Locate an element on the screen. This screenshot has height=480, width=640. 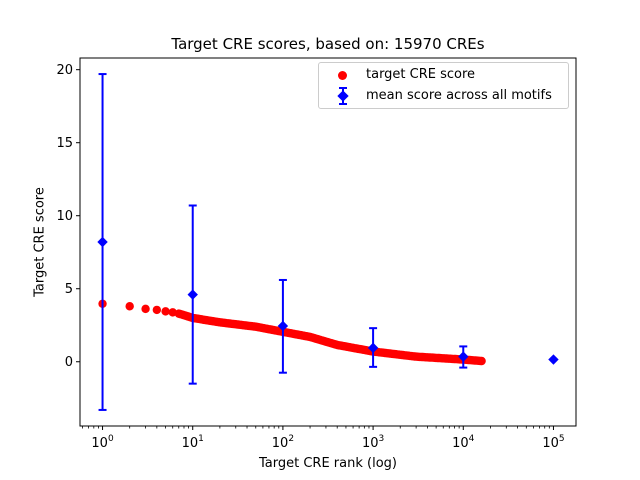
svg-text: 5 is located at coordinates (69, 289).